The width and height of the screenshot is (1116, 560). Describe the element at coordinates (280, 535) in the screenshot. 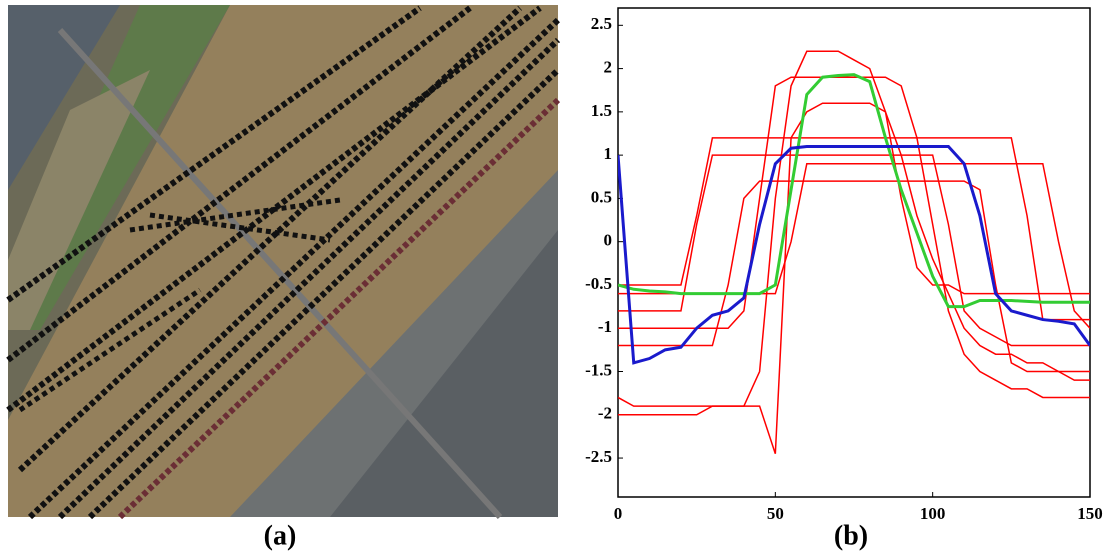

I see `panel-caption: (a)` at that location.